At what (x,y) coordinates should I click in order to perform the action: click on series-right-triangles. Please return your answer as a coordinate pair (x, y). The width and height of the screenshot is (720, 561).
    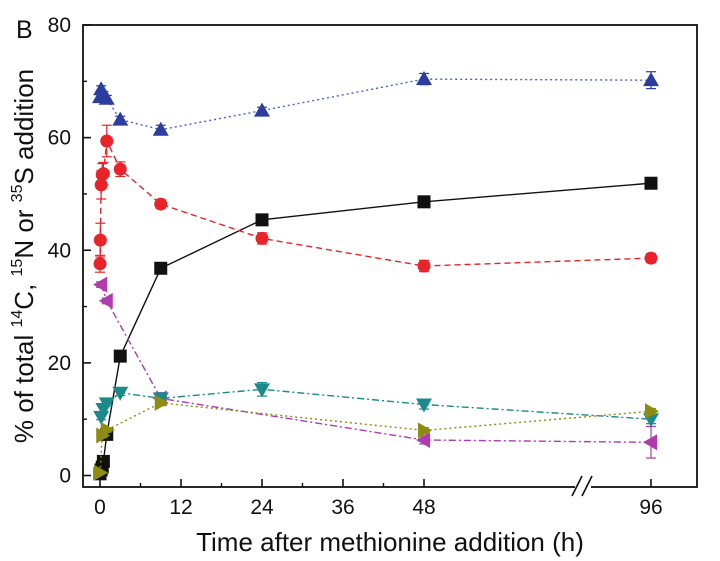
    Looking at the image, I should click on (376, 437).